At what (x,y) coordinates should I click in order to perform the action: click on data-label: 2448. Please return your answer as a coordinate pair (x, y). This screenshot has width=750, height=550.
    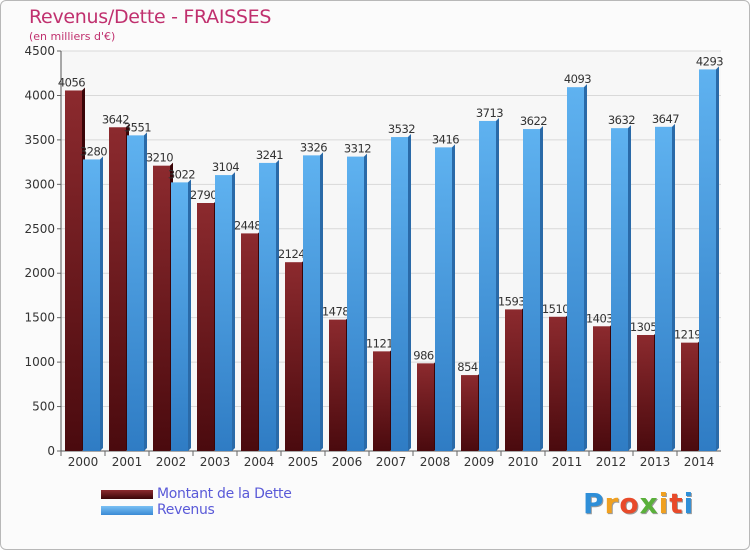
    Looking at the image, I should click on (247, 225).